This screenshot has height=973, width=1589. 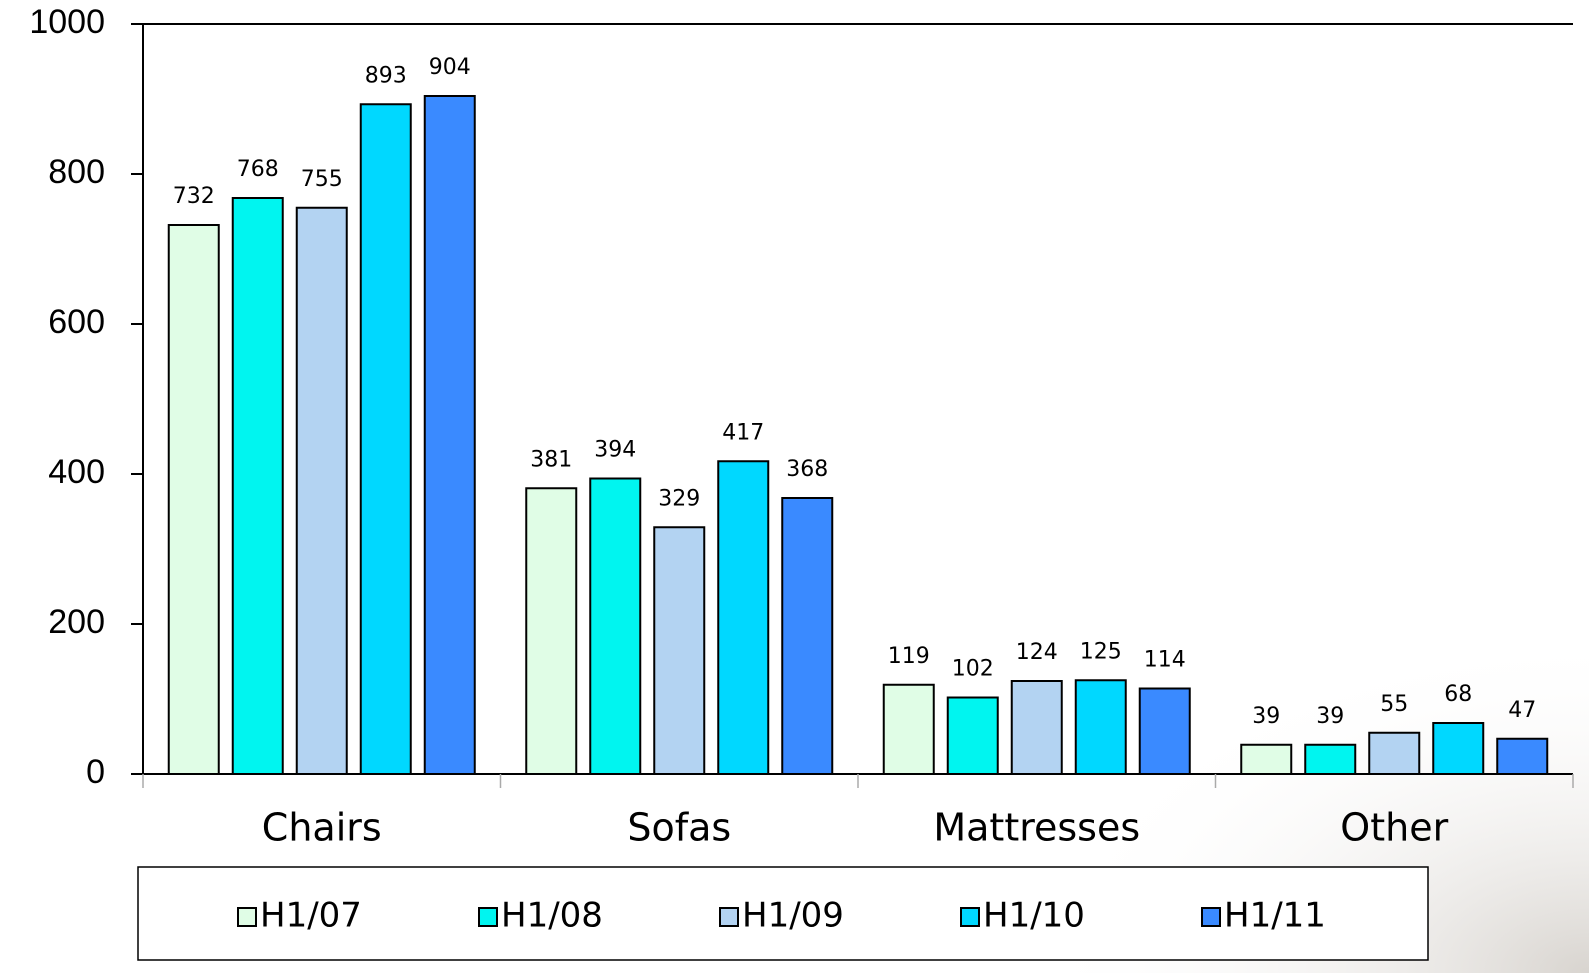 What do you see at coordinates (552, 916) in the screenshot?
I see `legend-label: H1/08` at bounding box center [552, 916].